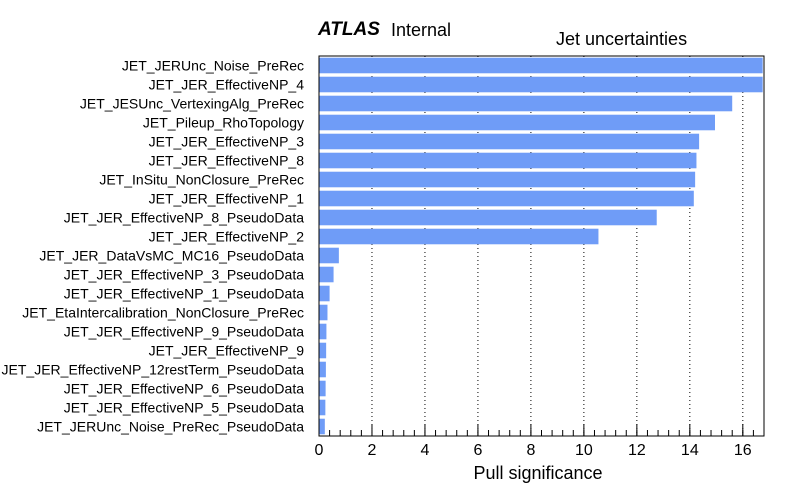  I want to click on x-tick-label: 4, so click(424, 450).